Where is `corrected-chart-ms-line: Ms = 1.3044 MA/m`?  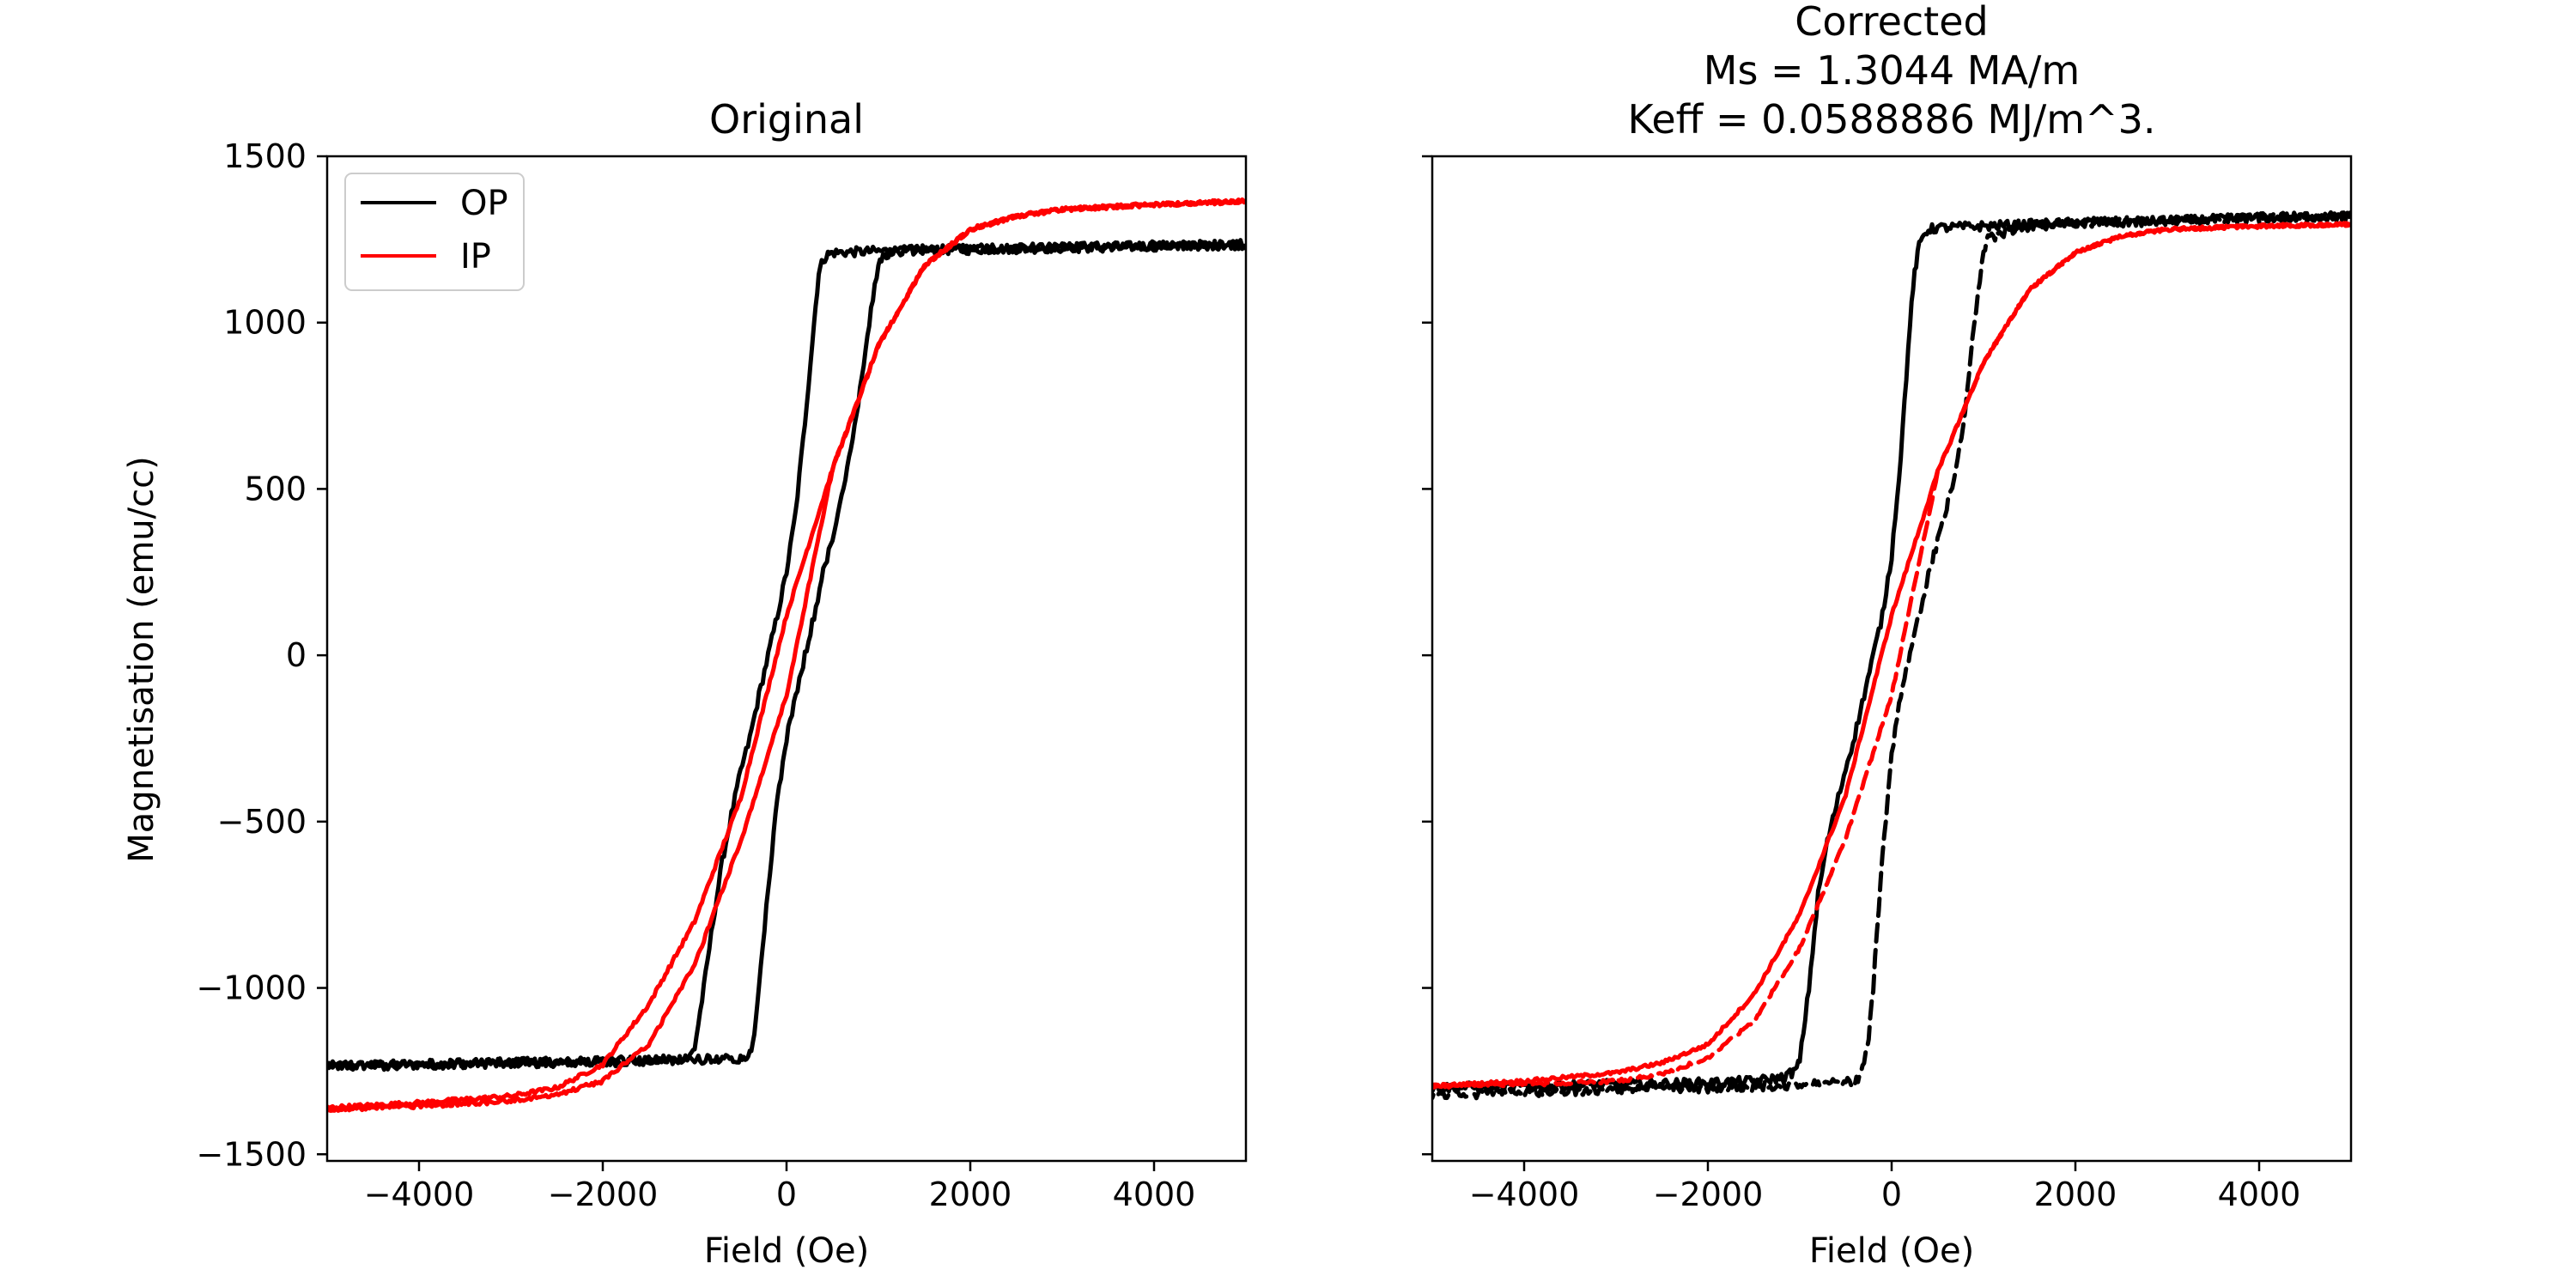 corrected-chart-ms-line: Ms = 1.3044 MA/m is located at coordinates (1892, 70).